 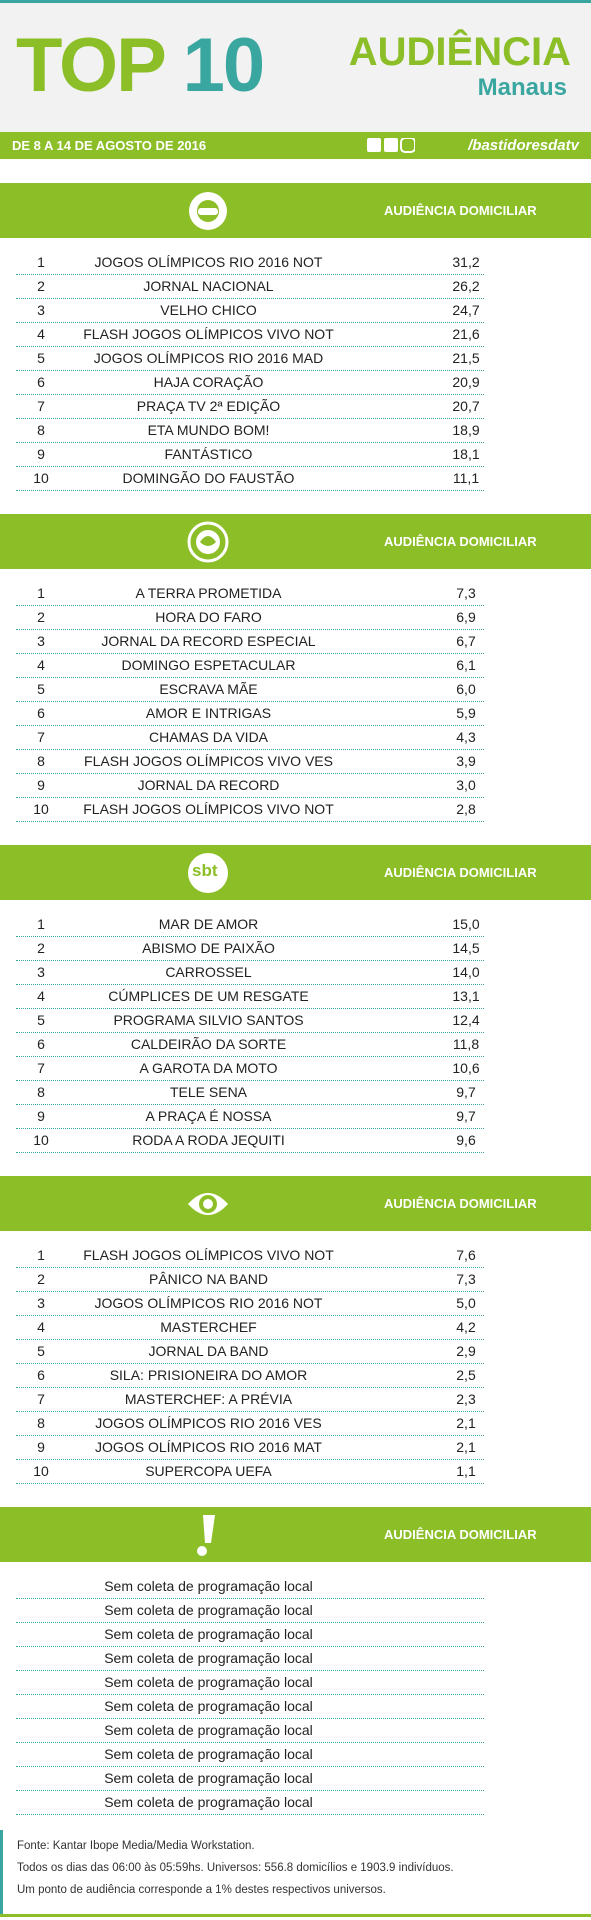 What do you see at coordinates (208, 358) in the screenshot?
I see `program: JOGOS OLÍMPICOS RIO 2016 MAD` at bounding box center [208, 358].